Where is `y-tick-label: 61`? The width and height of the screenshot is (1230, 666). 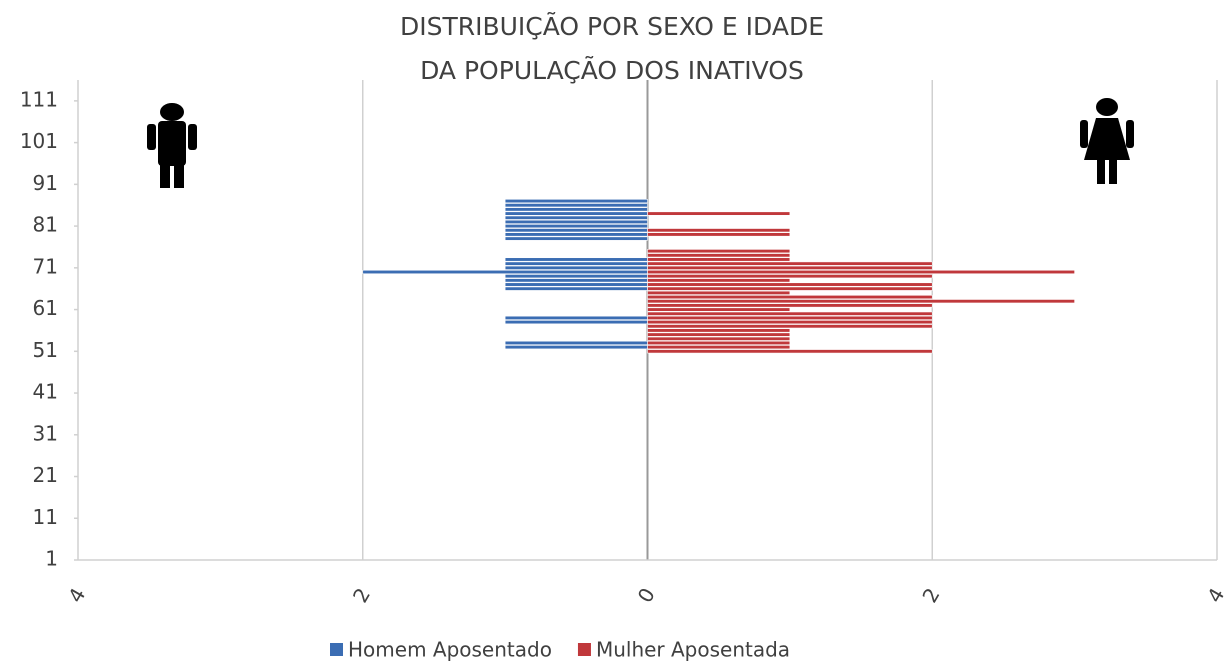 y-tick-label: 61 is located at coordinates (45, 308).